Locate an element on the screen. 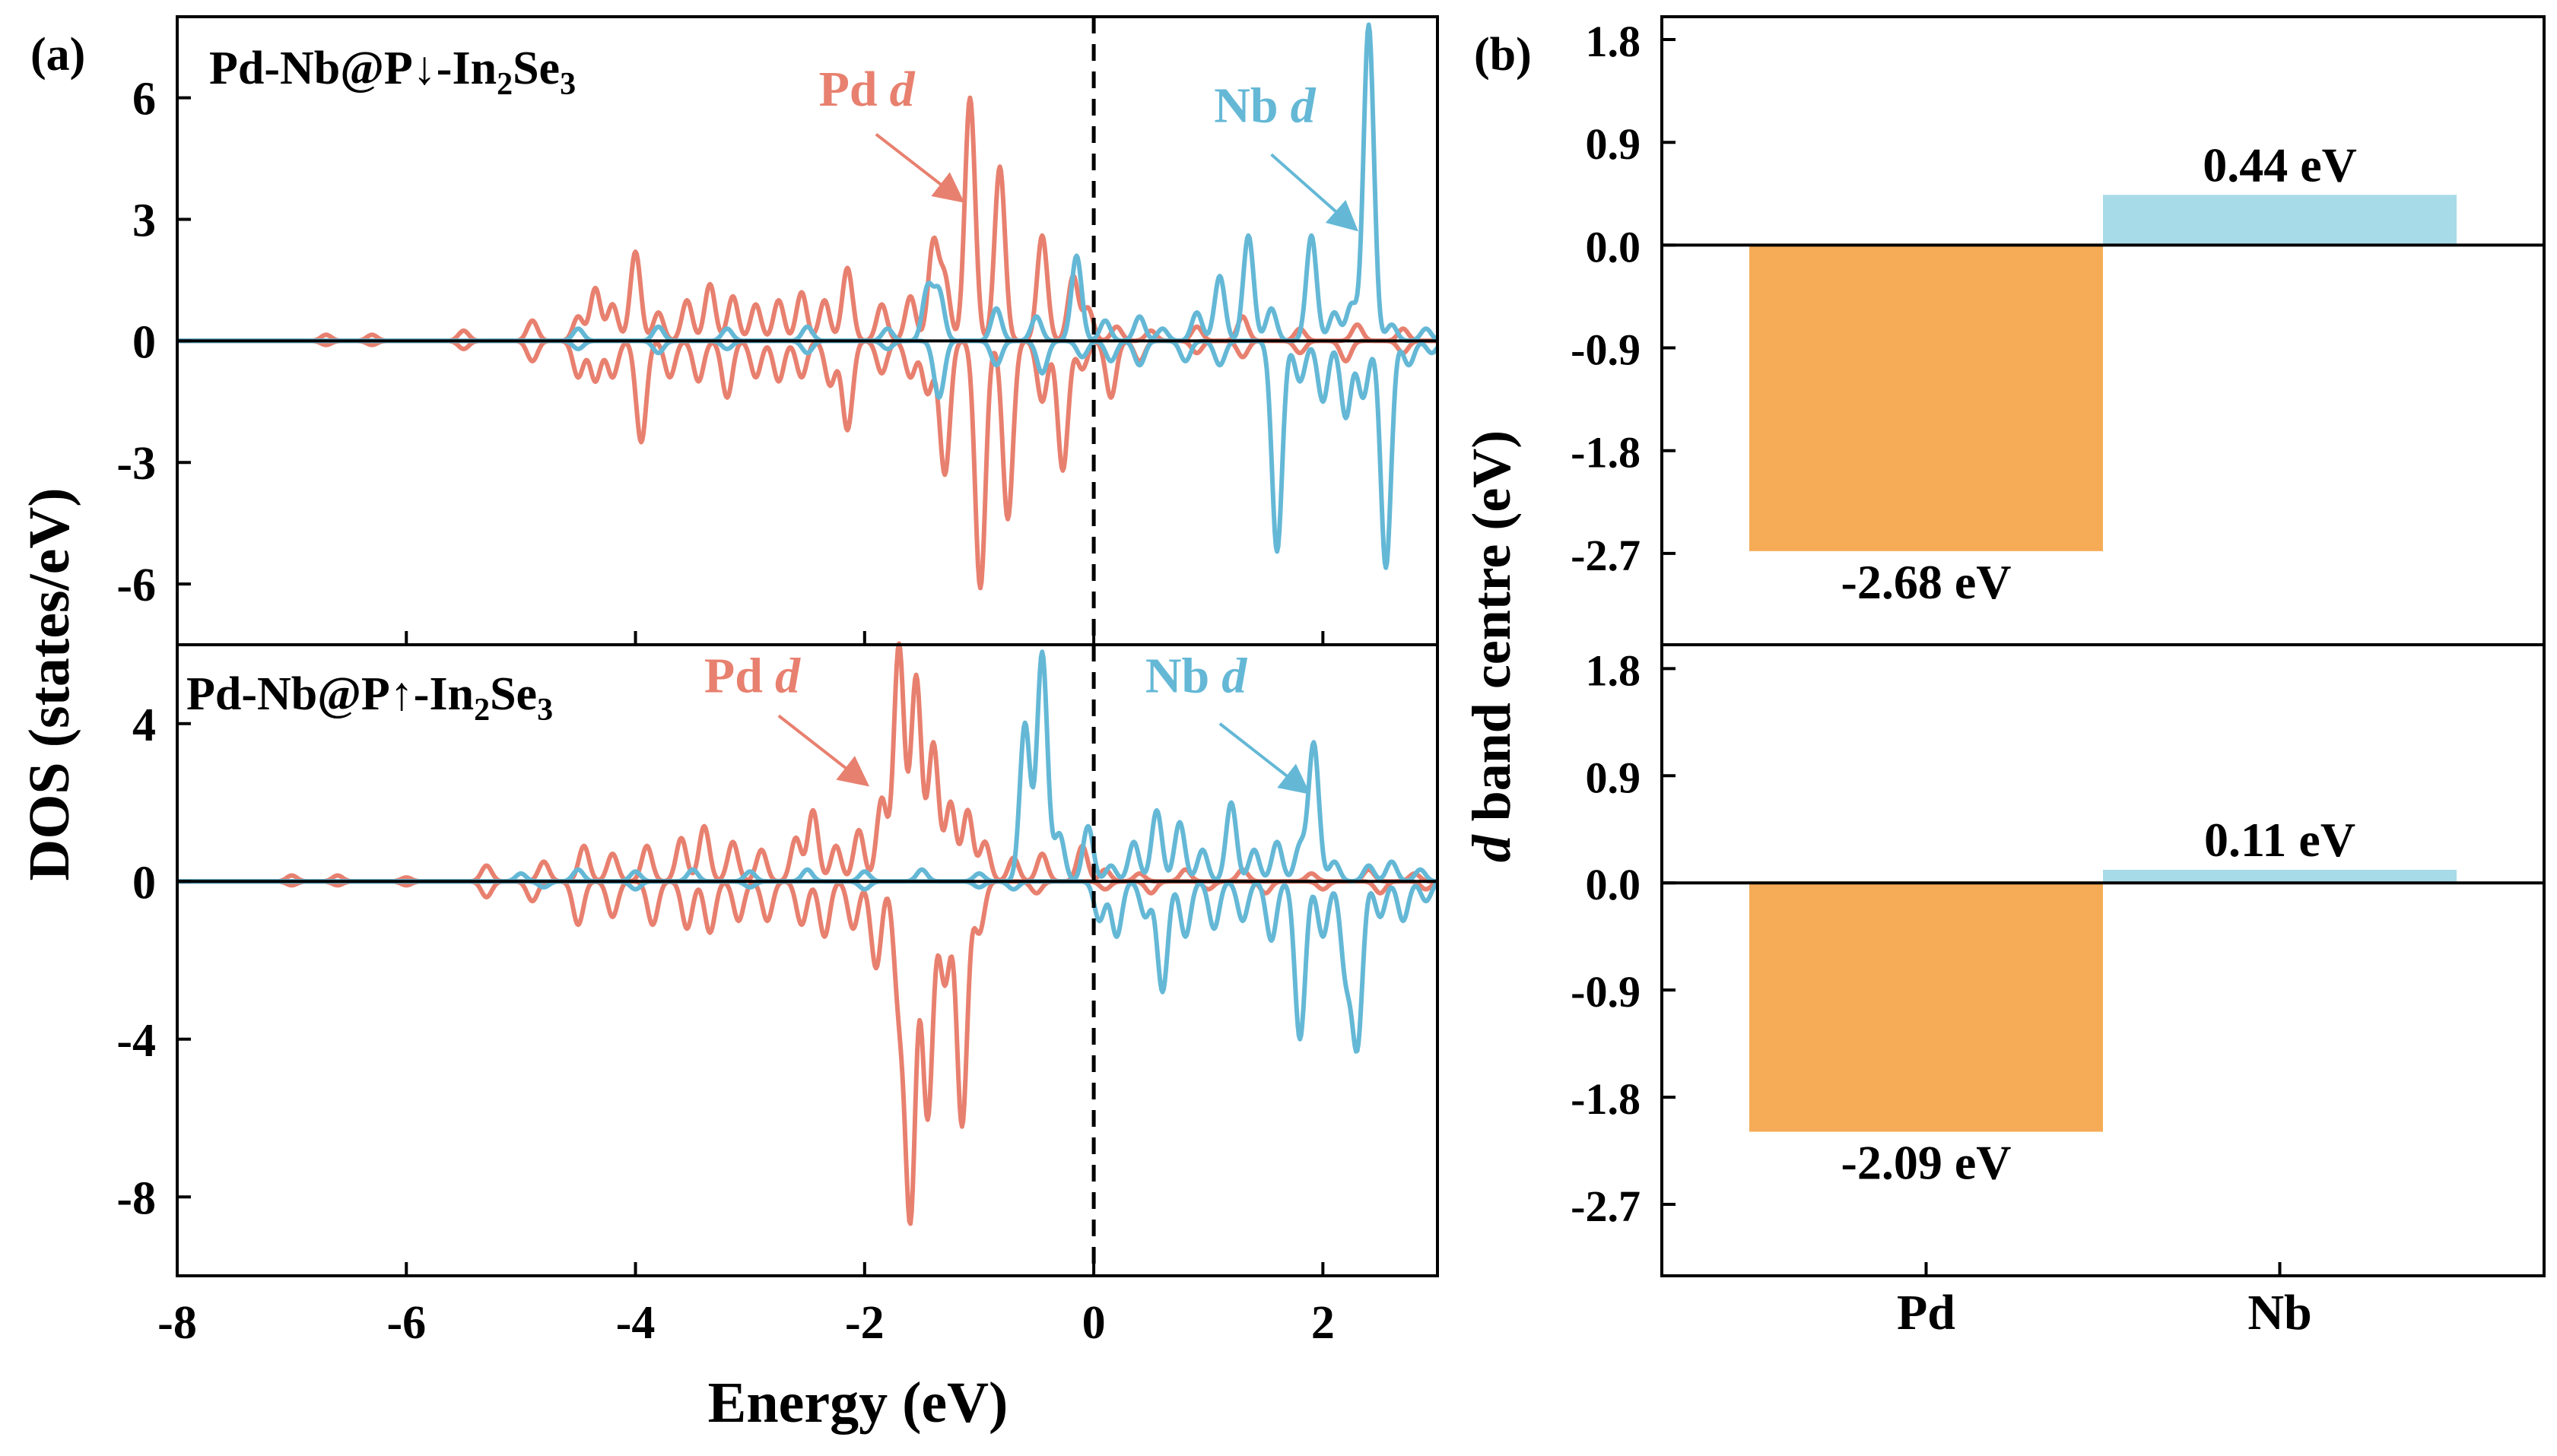  energy-axis: -8 -6 -4 -2 0 2 is located at coordinates (746, 1323).